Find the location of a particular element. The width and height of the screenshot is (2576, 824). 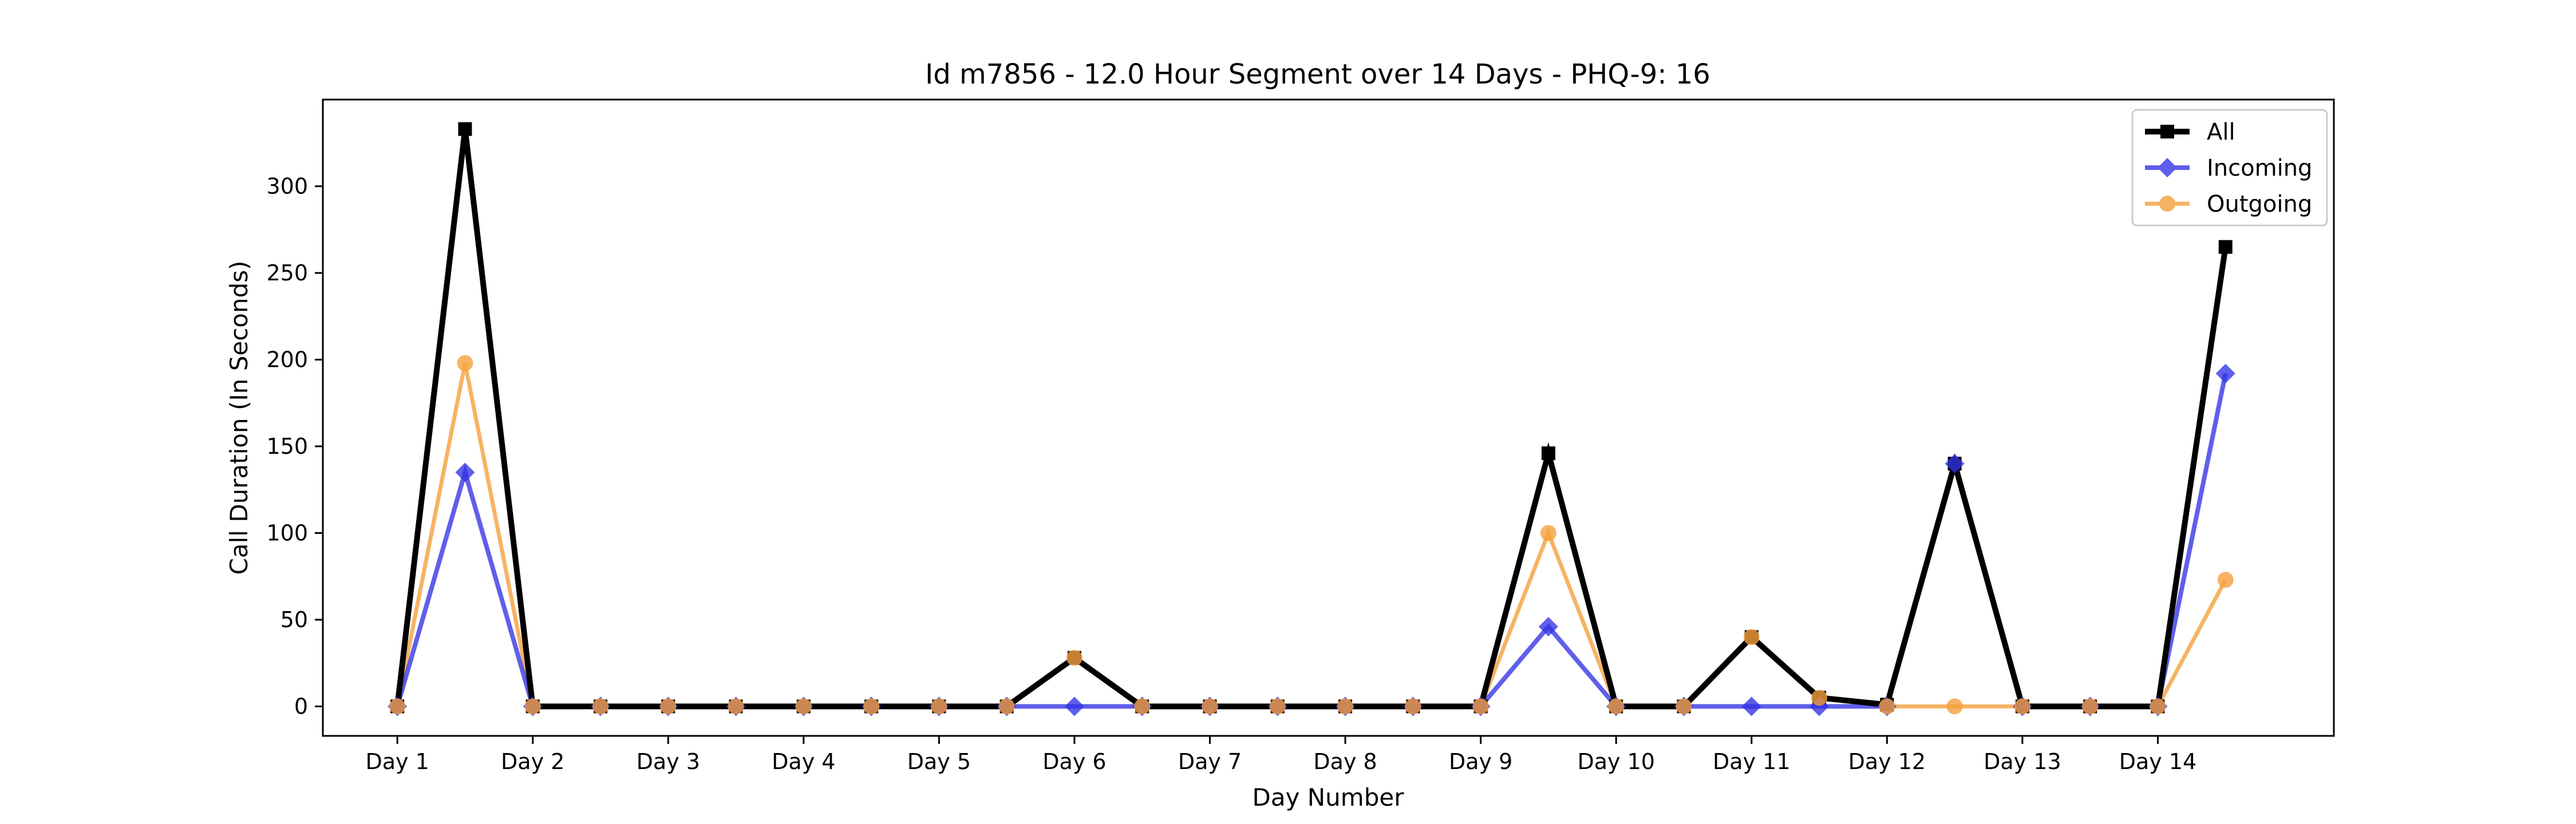

y-tick-label: 150 is located at coordinates (287, 446).